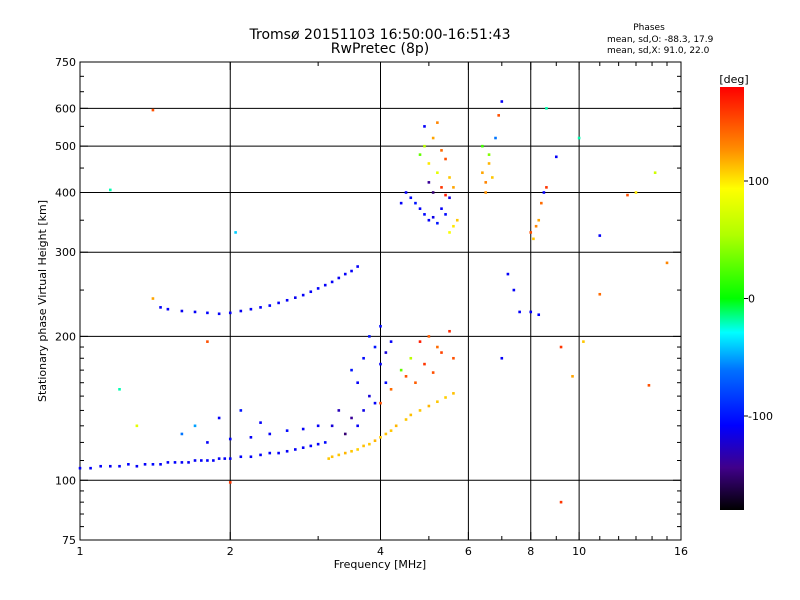 Image resolution: width=800 pixels, height=600 pixels. I want to click on x-tick-label: 6, so click(468, 551).